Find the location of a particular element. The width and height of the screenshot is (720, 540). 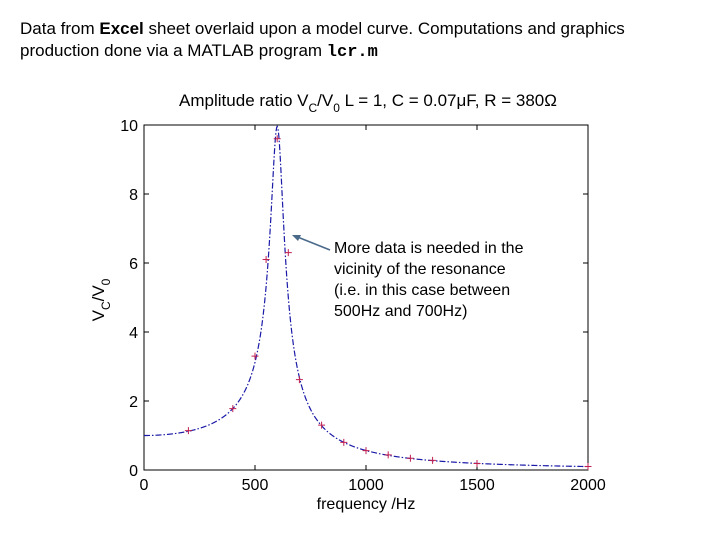

caption-excel-word: Excel is located at coordinates (121, 28).